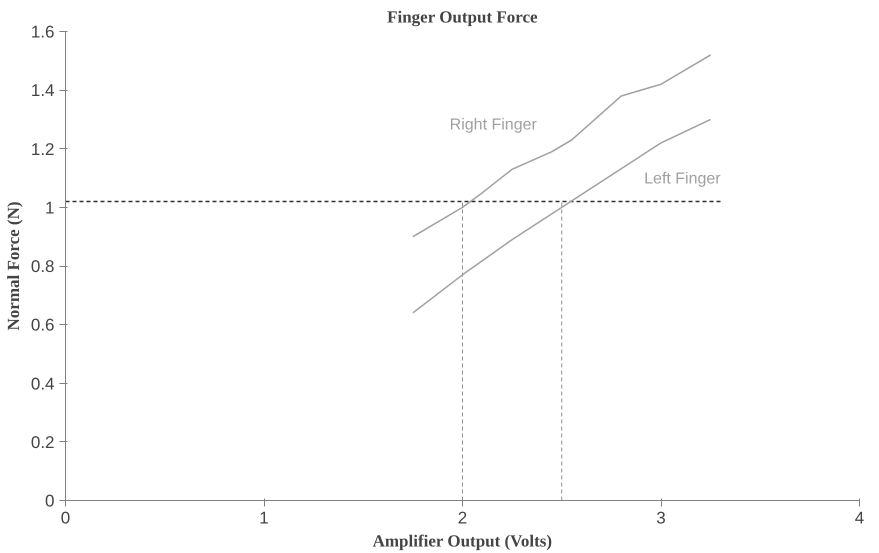 The width and height of the screenshot is (879, 553). What do you see at coordinates (65, 518) in the screenshot?
I see `x-tick-label: 0` at bounding box center [65, 518].